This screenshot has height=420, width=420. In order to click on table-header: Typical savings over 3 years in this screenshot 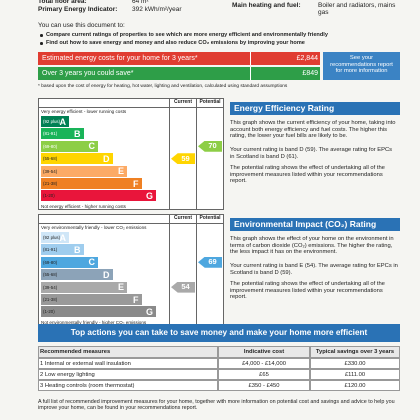, I will do `click(355, 351)`.